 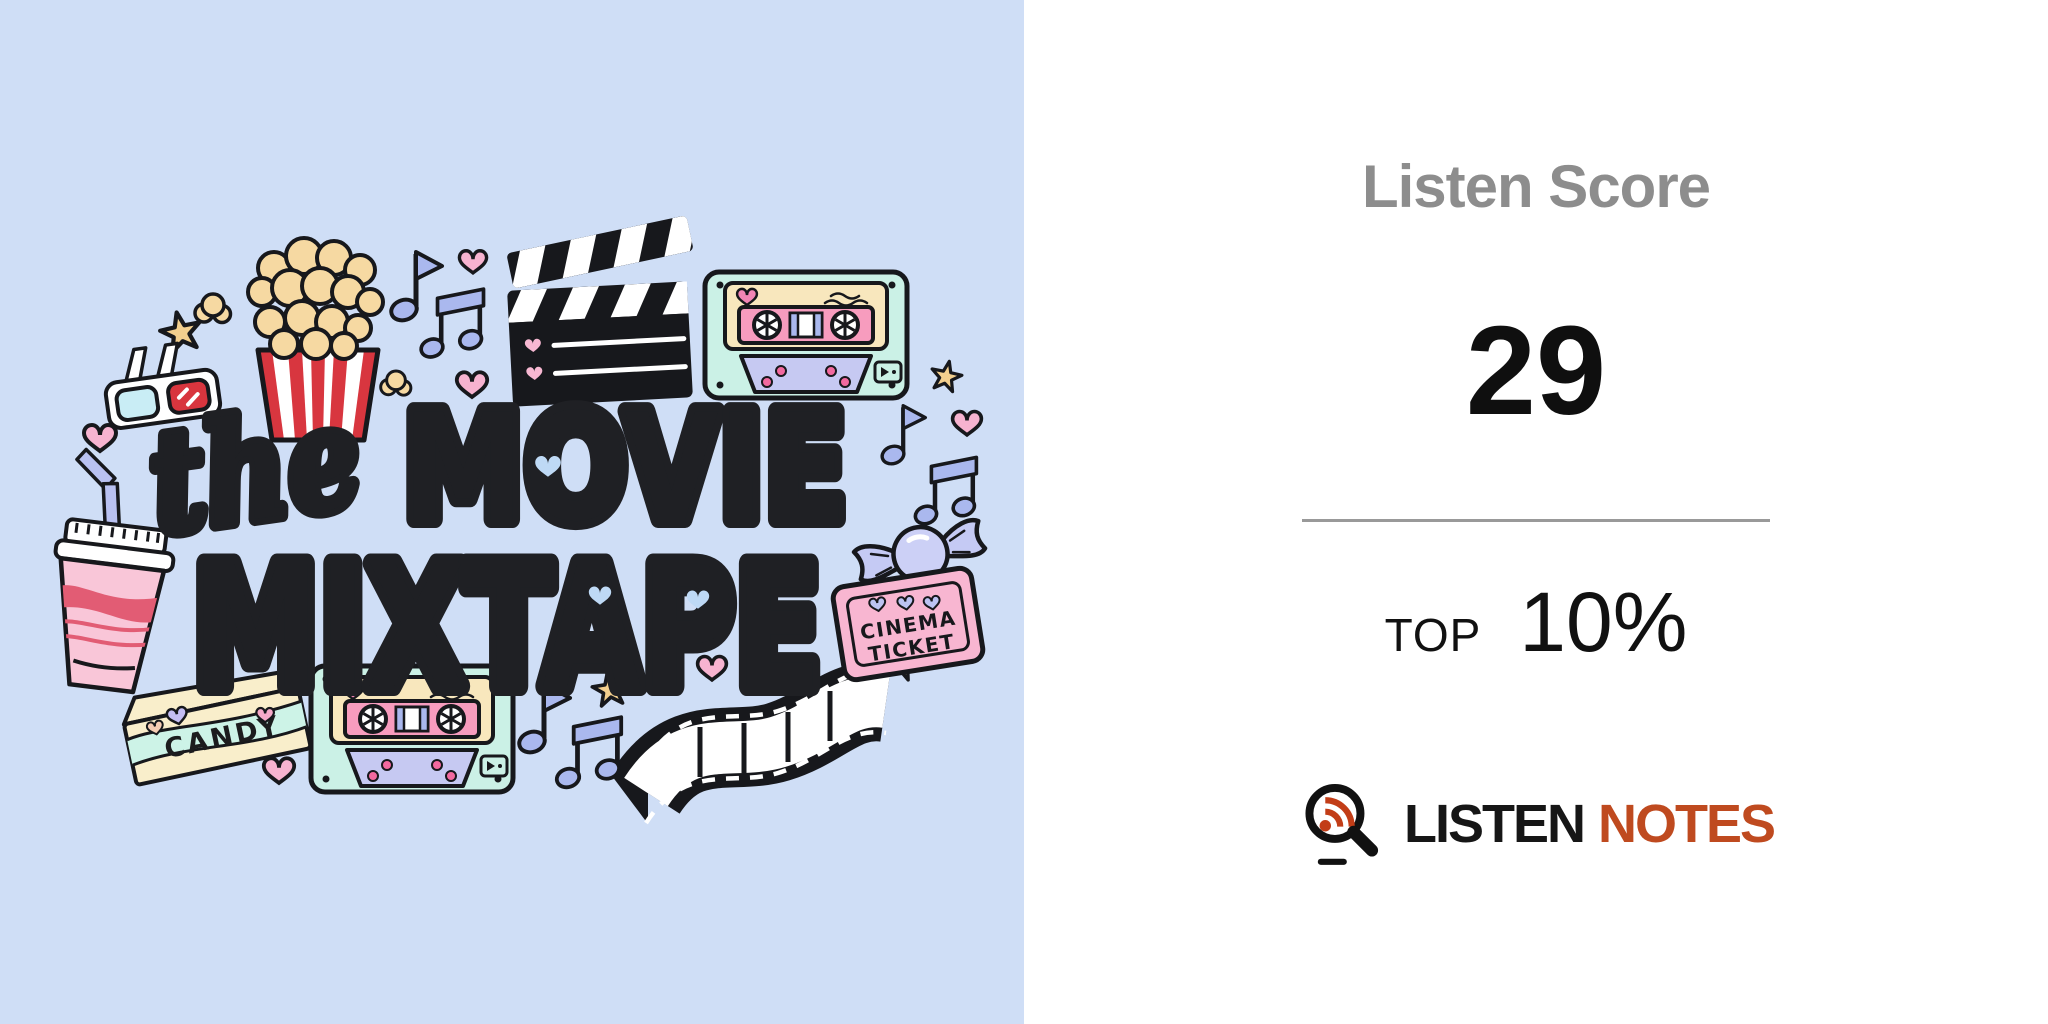 I want to click on film-strip-icon, so click(x=752, y=743).